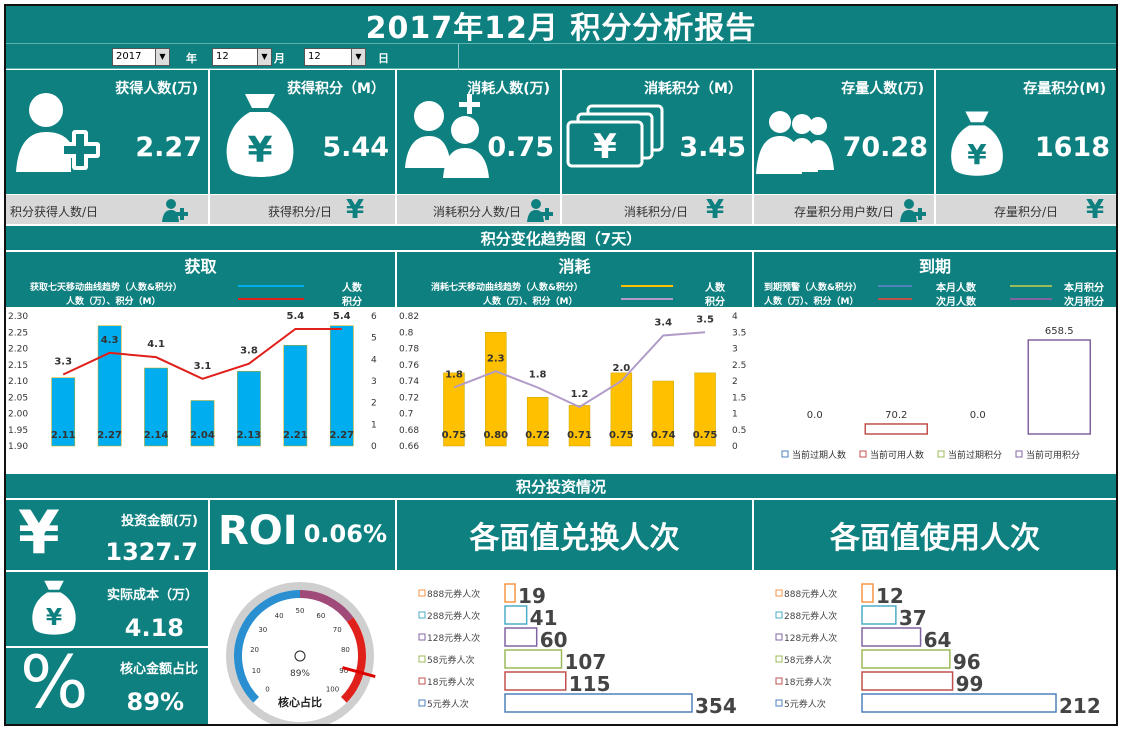 Image resolution: width=1122 pixels, height=729 pixels. What do you see at coordinates (295, 435) in the screenshot?
I see `bar-value-label: 2.21` at bounding box center [295, 435].